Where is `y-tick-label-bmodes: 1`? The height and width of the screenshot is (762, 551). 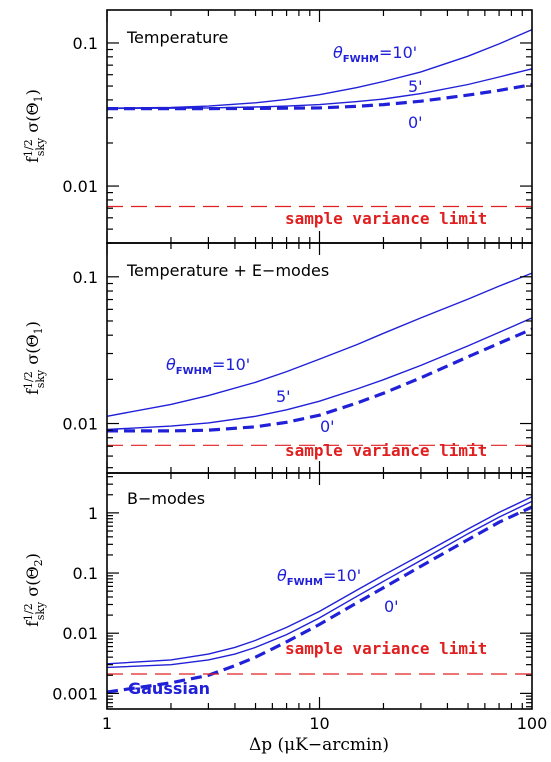
y-tick-label-bmodes: 1 is located at coordinates (93, 513).